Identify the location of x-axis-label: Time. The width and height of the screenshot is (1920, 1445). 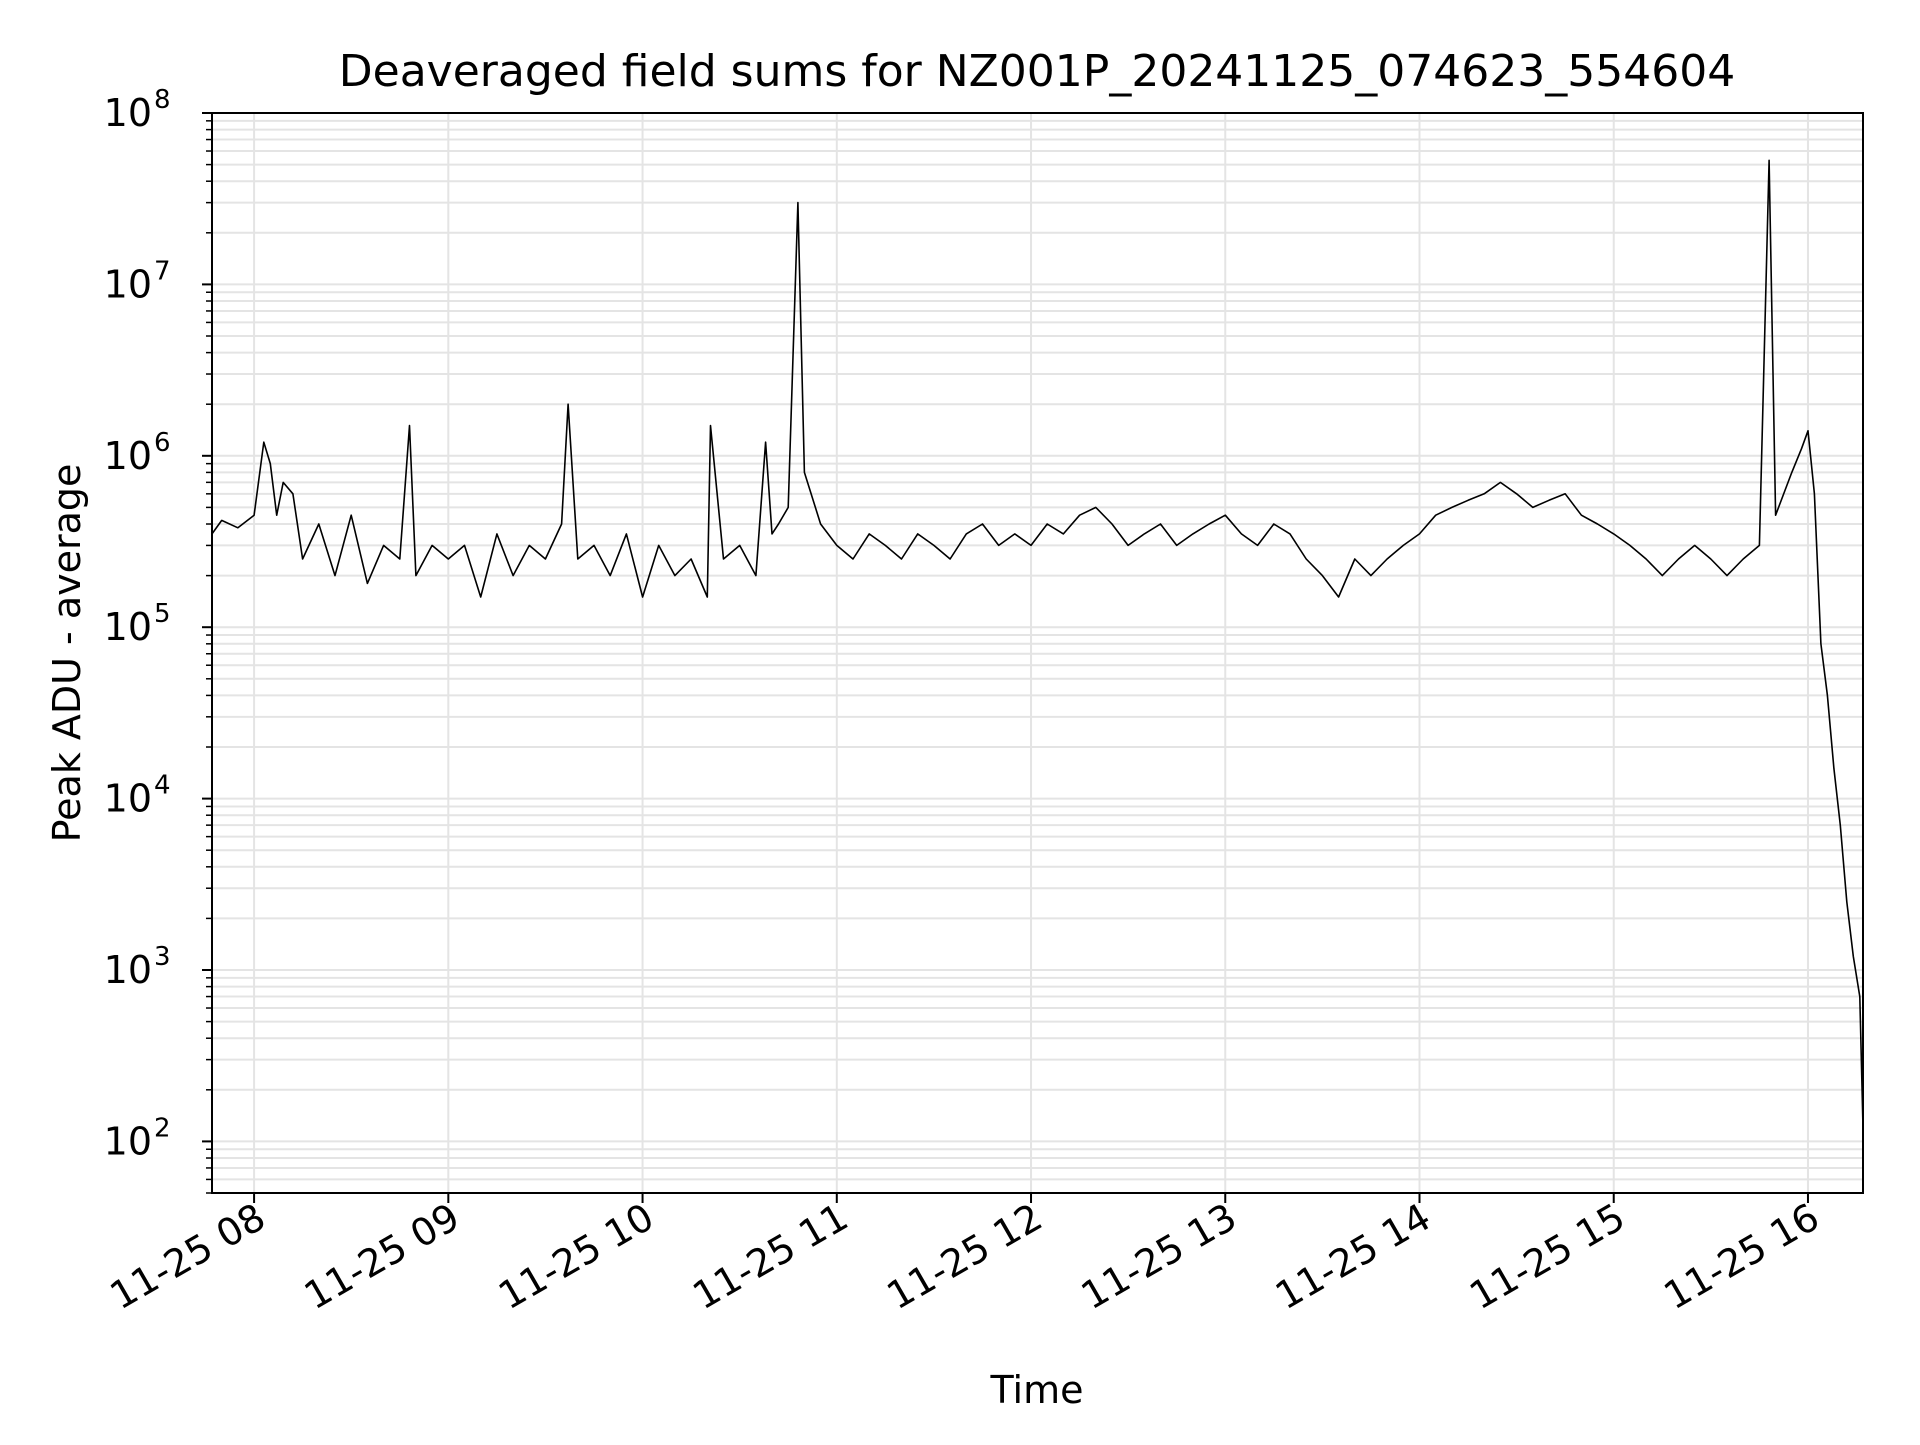
(1037, 1390).